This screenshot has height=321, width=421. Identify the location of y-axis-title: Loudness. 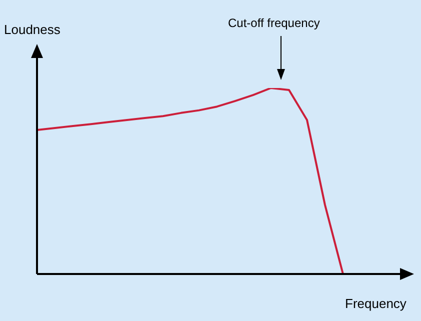
(32, 29).